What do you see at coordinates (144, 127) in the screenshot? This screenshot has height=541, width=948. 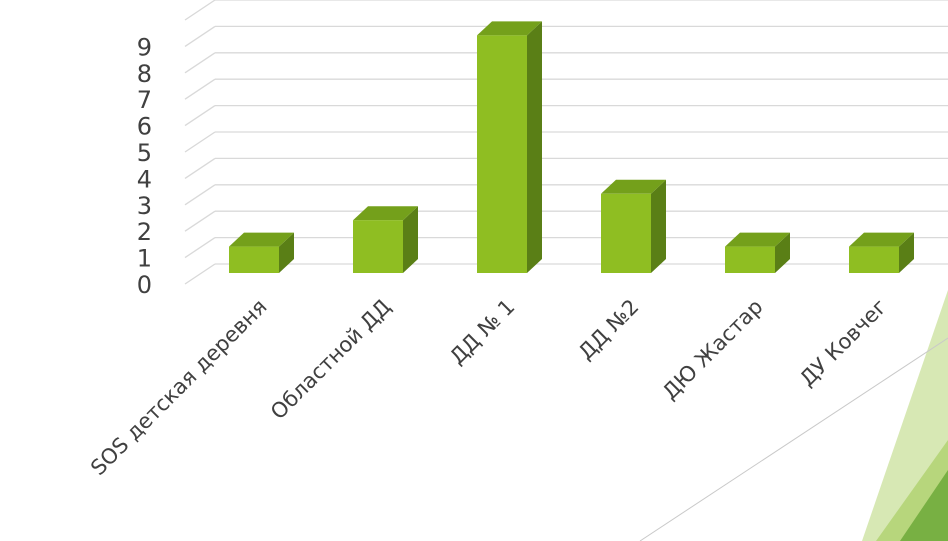 I see `y-tick-label: 6` at bounding box center [144, 127].